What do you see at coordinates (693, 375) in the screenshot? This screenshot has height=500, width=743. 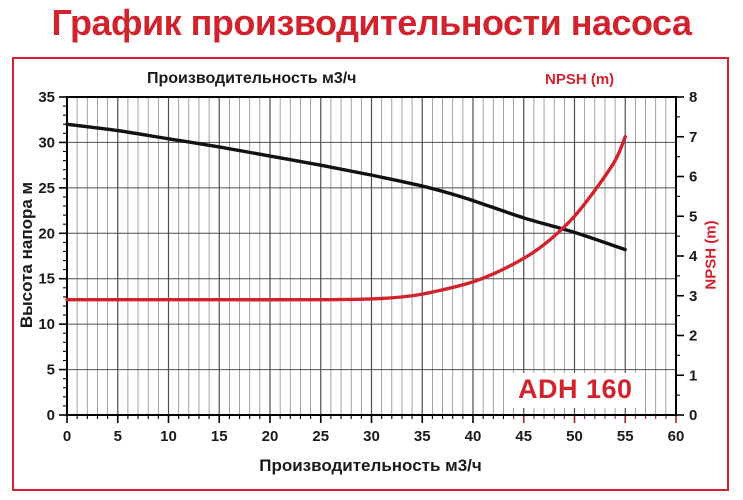 I see `svg-text: 1` at bounding box center [693, 375].